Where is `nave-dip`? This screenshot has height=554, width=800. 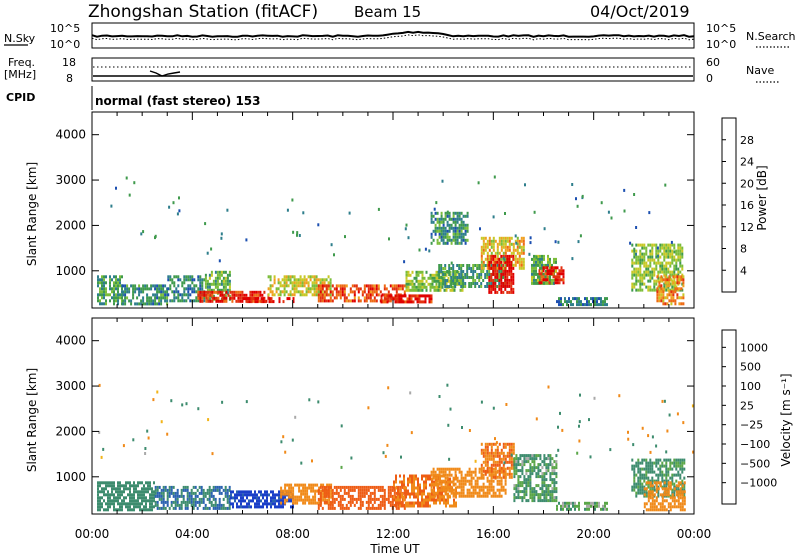
nave-dip is located at coordinates (165, 73).